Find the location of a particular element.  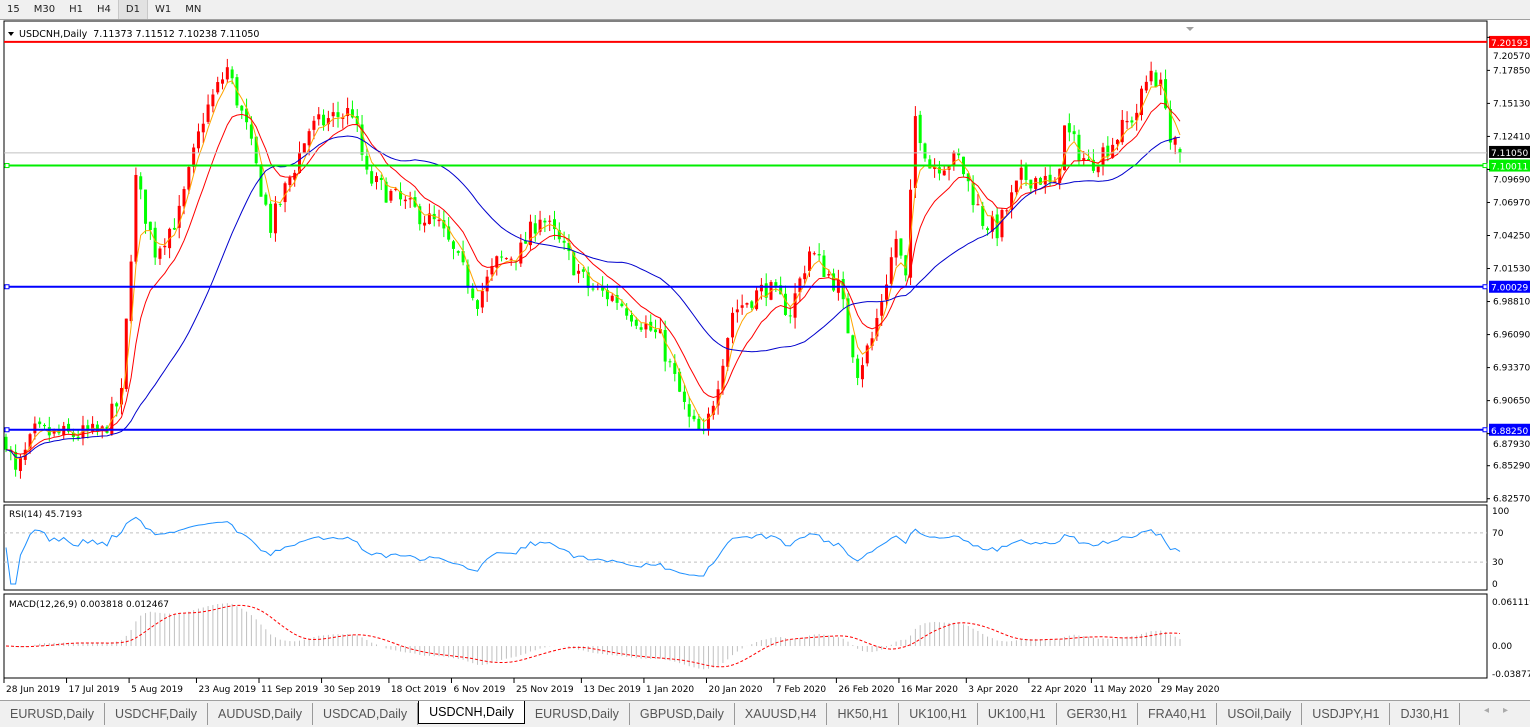

symbol-tab: USOil,Daily is located at coordinates (1260, 714).